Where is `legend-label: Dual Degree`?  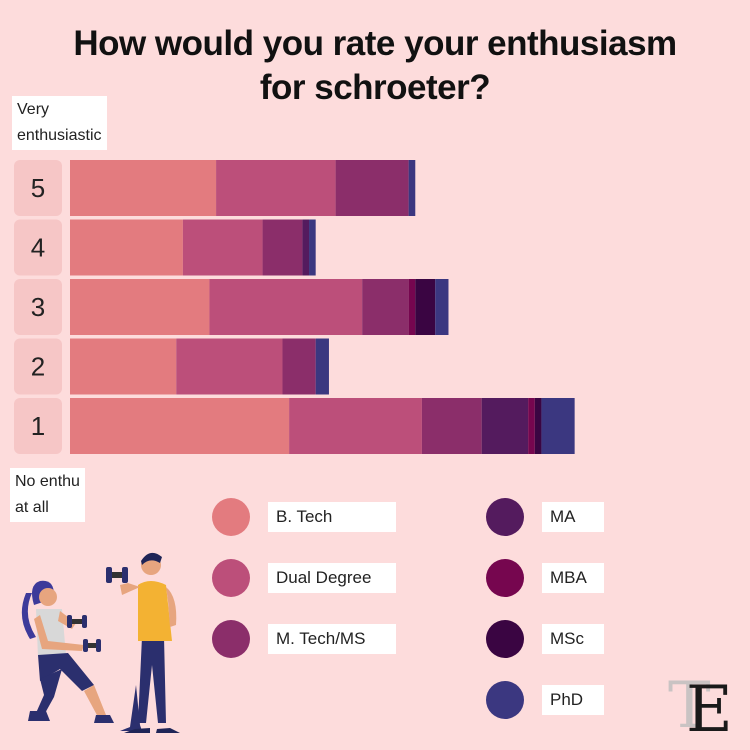 legend-label: Dual Degree is located at coordinates (332, 578).